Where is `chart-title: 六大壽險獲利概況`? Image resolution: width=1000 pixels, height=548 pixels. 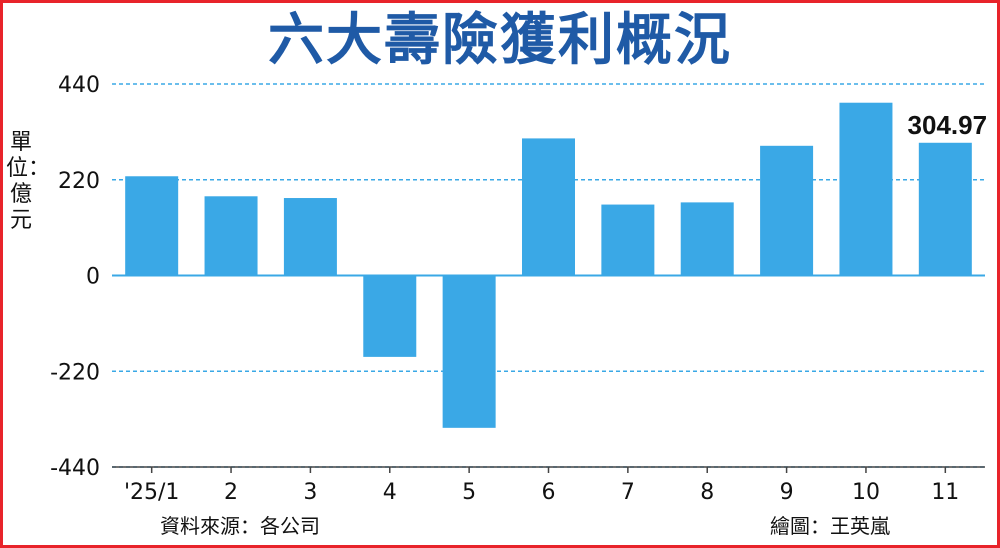 chart-title: 六大壽險獲利概況 is located at coordinates (500, 40).